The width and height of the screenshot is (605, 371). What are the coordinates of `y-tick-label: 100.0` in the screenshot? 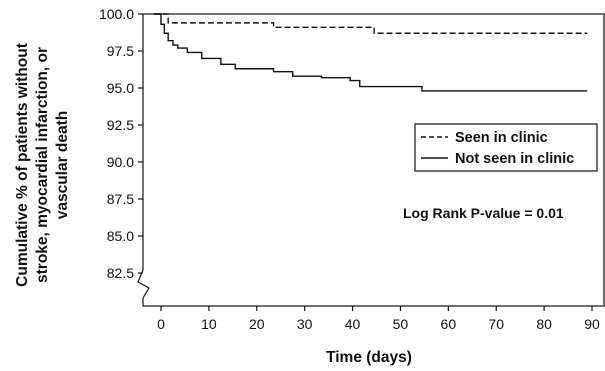 It's located at (116, 14).